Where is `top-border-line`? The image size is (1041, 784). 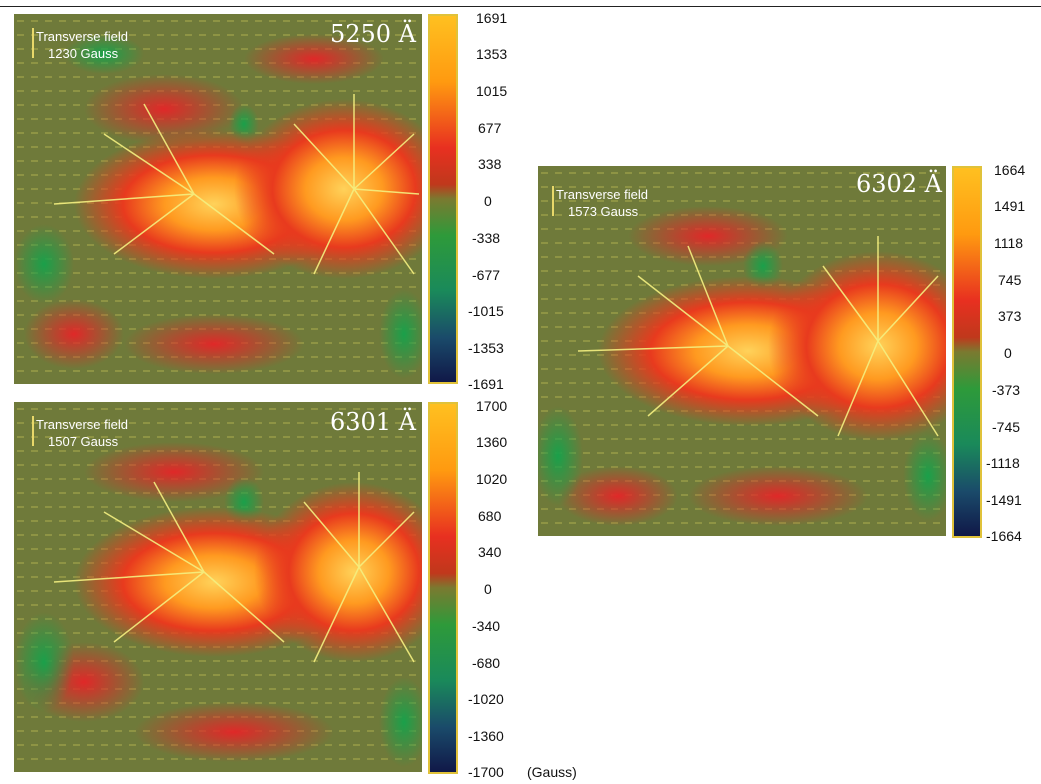 top-border-line is located at coordinates (520, 6).